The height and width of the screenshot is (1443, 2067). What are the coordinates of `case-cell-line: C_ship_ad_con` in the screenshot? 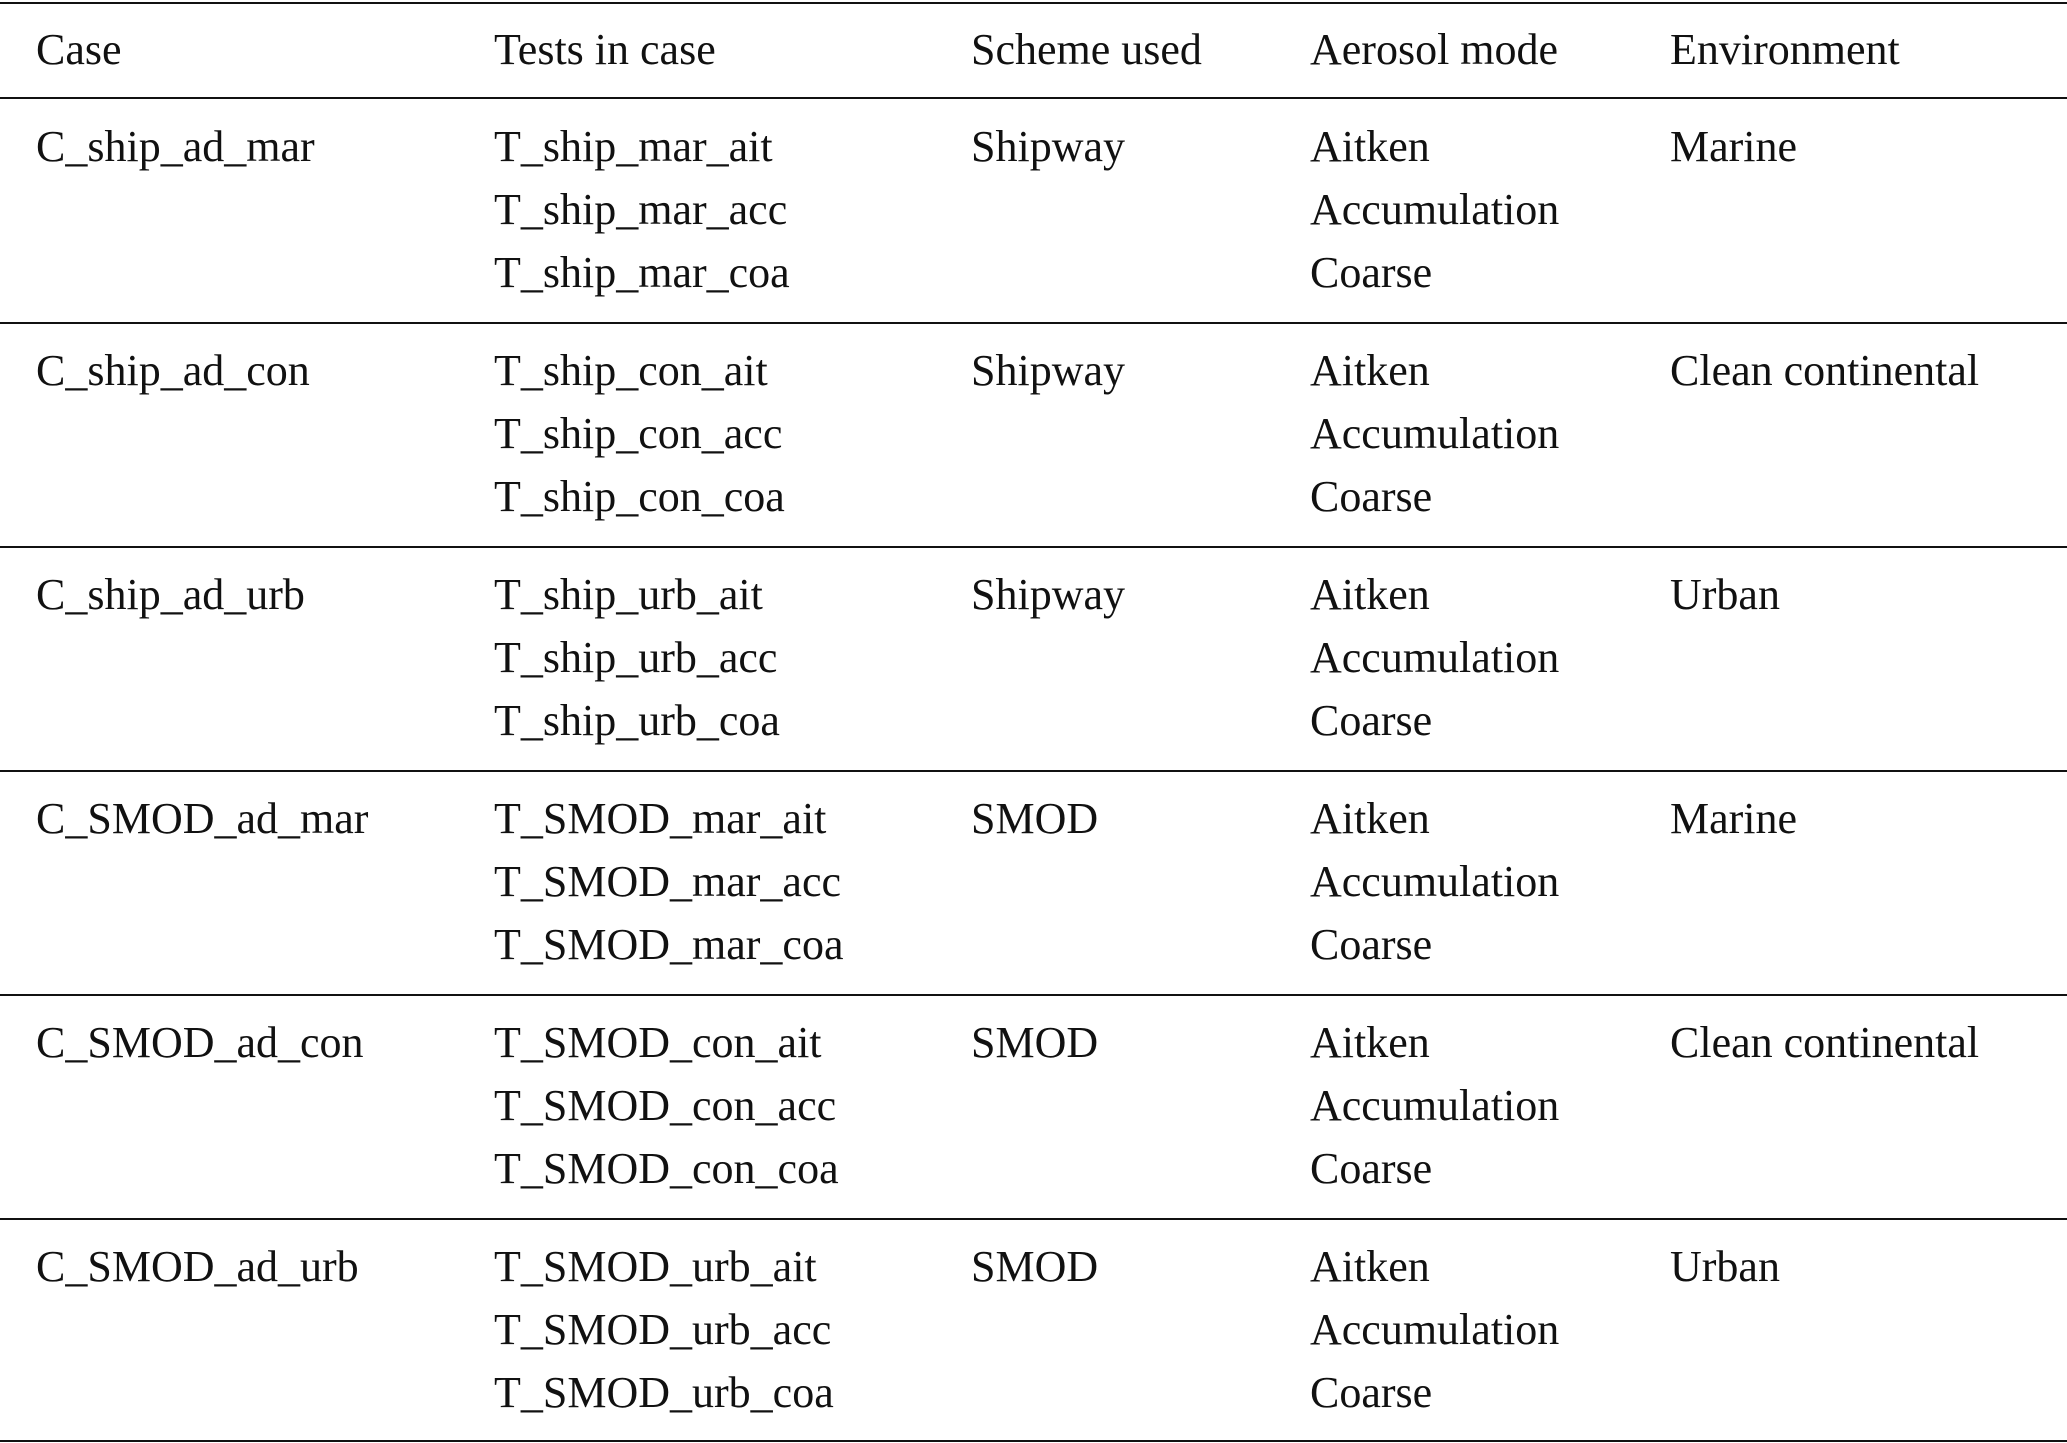 It's located at (173, 370).